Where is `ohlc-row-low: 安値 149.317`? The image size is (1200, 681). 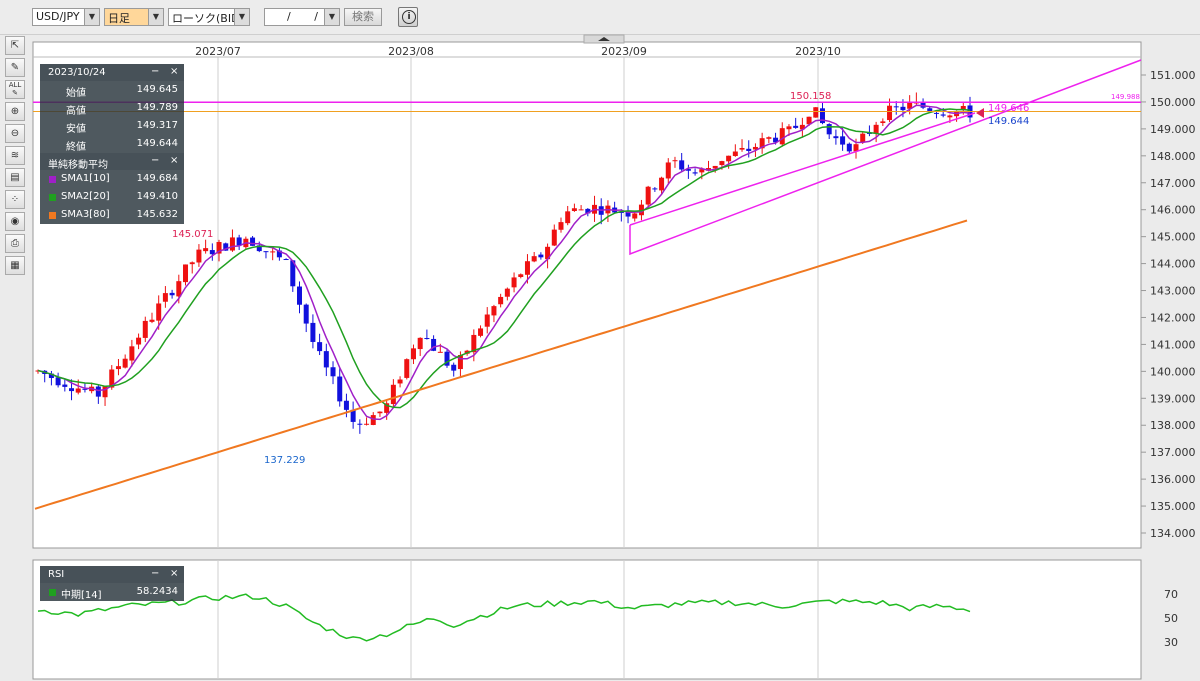
ohlc-row-low: 安値 149.317 is located at coordinates (112, 126).